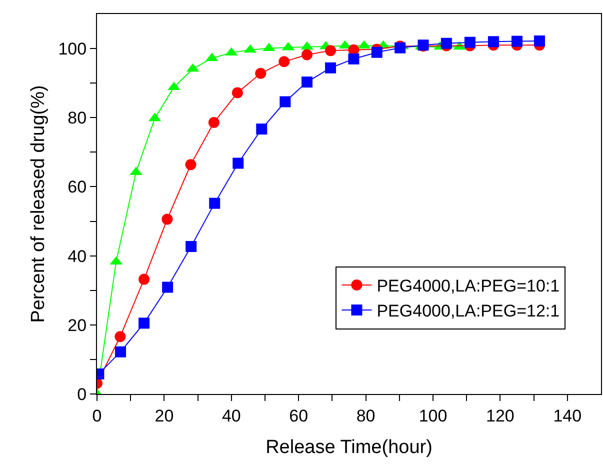 This screenshot has width=603, height=465. What do you see at coordinates (164, 416) in the screenshot?
I see `x-tick-label: 20` at bounding box center [164, 416].